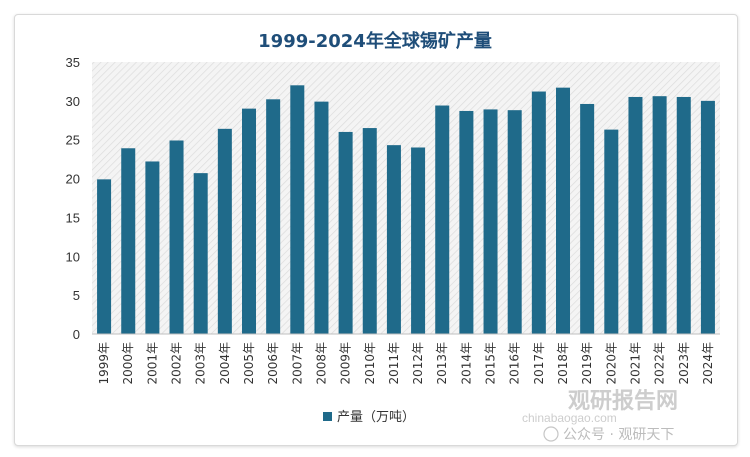  What do you see at coordinates (346, 363) in the screenshot?
I see `x-tick-label: 2009年` at bounding box center [346, 363].